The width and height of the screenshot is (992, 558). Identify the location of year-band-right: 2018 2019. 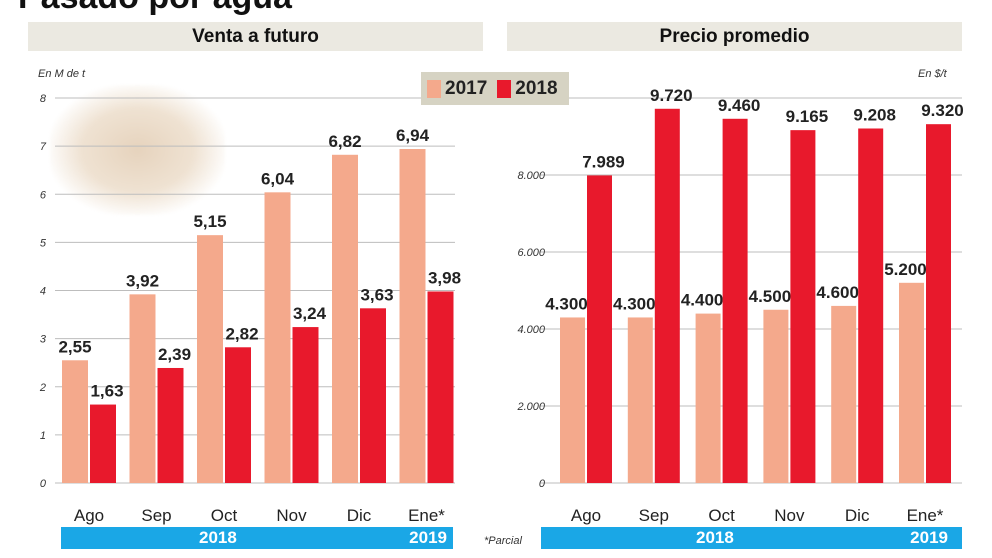
(751, 538).